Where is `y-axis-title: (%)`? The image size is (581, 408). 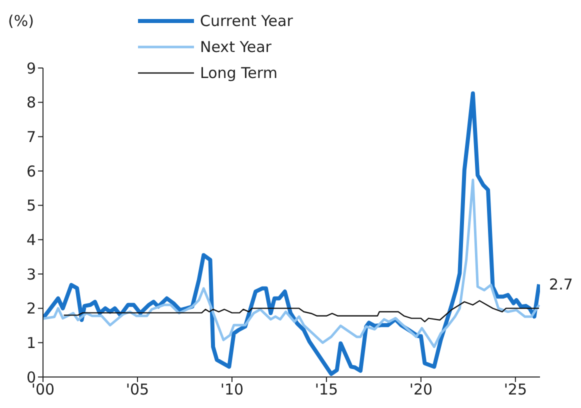 y-axis-title: (%) is located at coordinates (21, 21).